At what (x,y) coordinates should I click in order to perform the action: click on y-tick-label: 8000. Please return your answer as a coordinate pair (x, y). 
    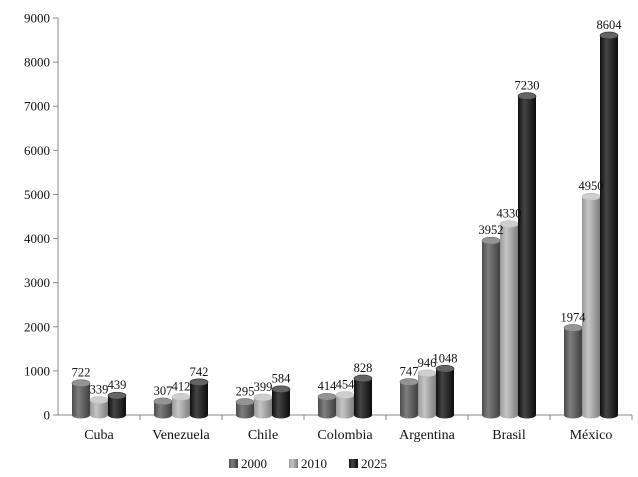
    Looking at the image, I should click on (37, 62).